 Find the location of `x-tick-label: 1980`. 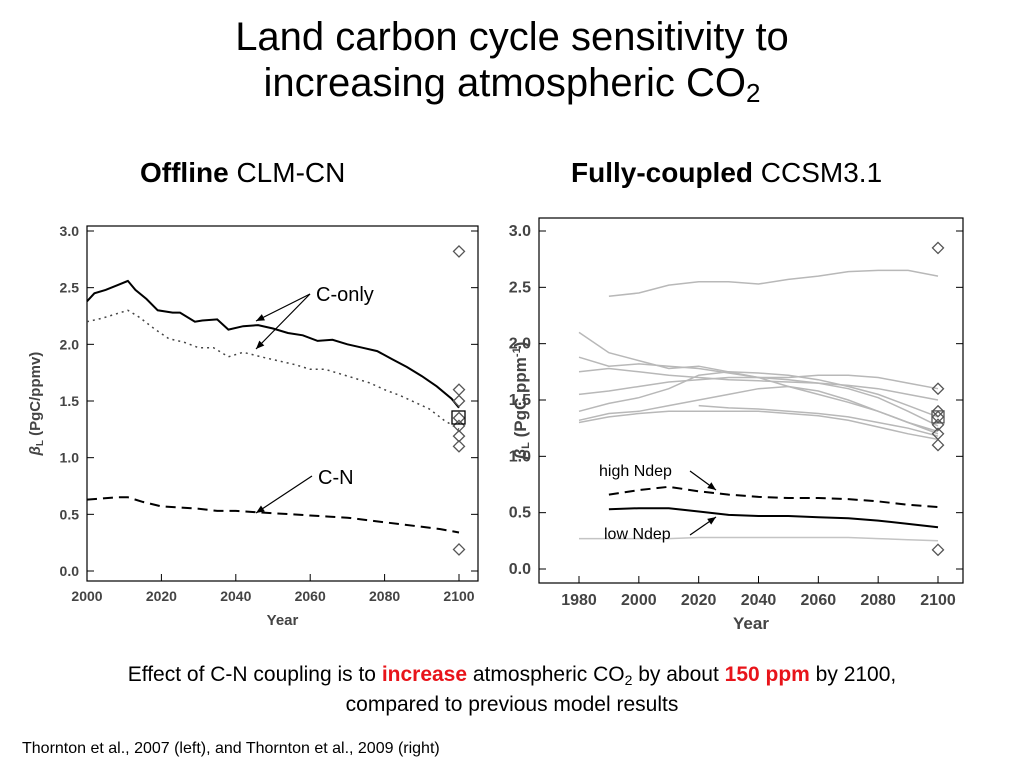

x-tick-label: 1980 is located at coordinates (579, 600).